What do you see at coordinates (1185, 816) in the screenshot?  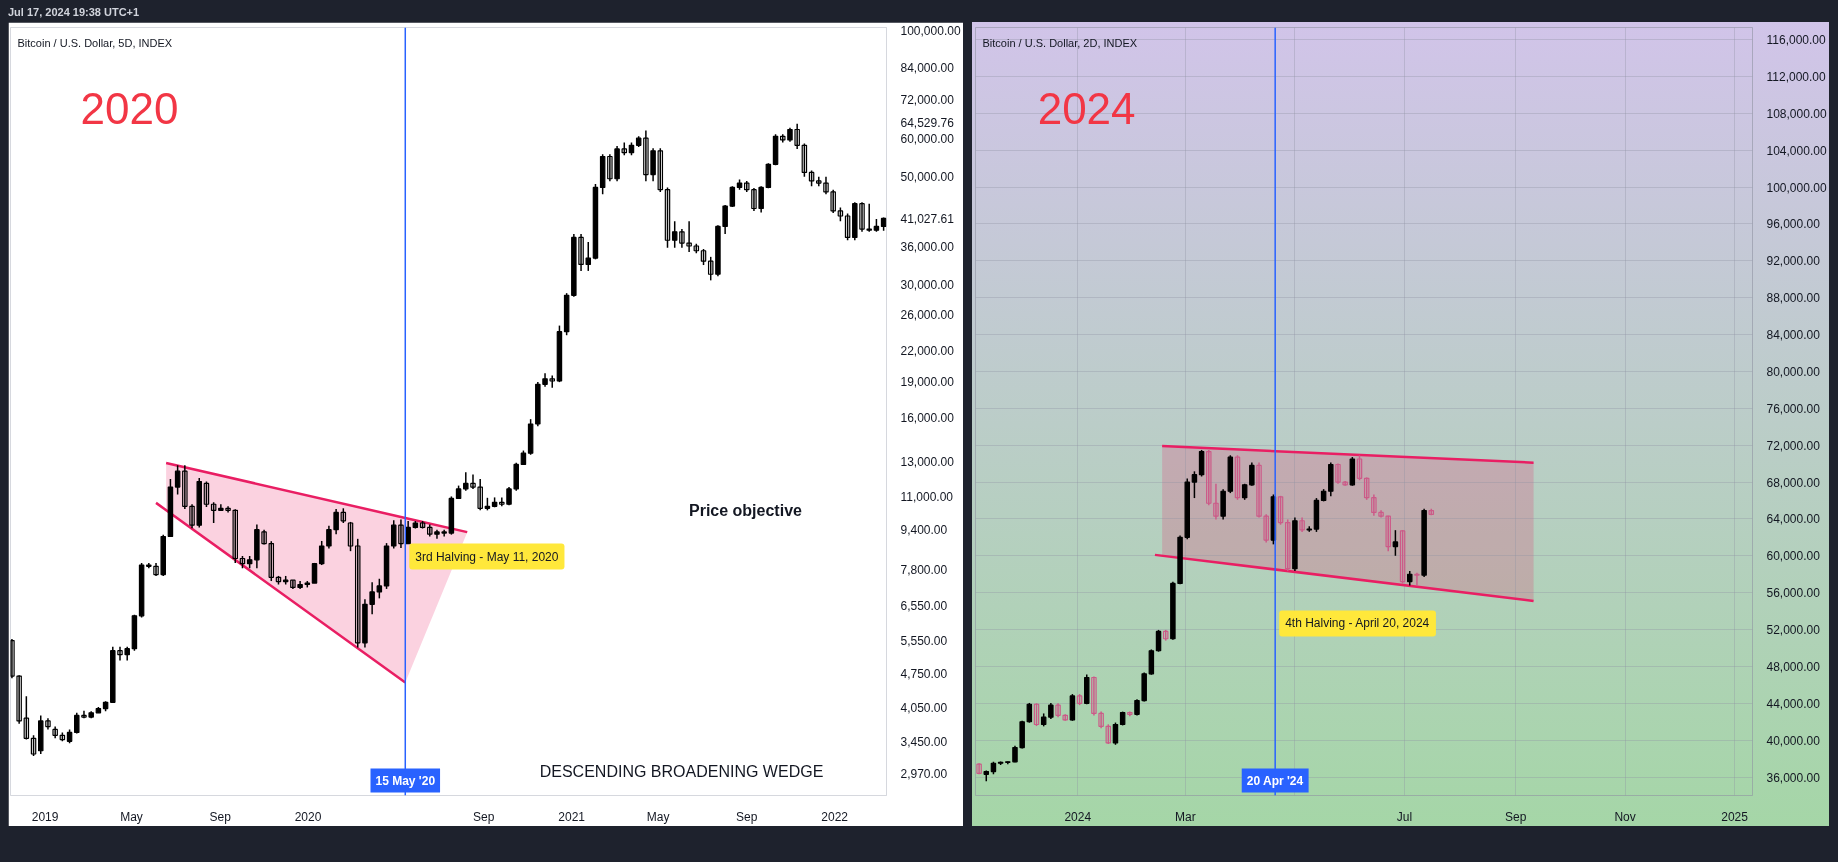 I see `x-tick-label: Mar` at bounding box center [1185, 816].